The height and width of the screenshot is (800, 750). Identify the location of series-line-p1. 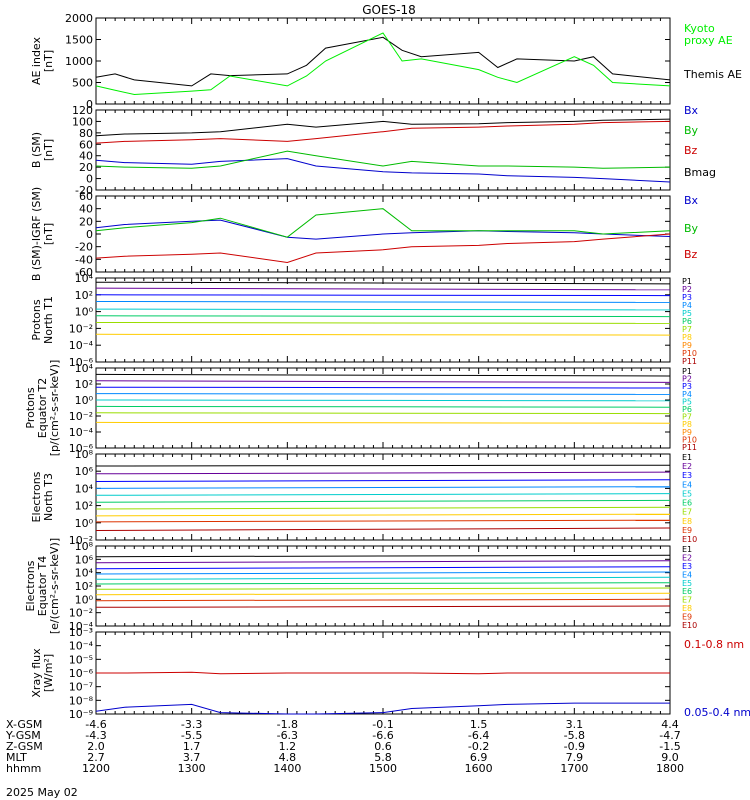
(383, 283).